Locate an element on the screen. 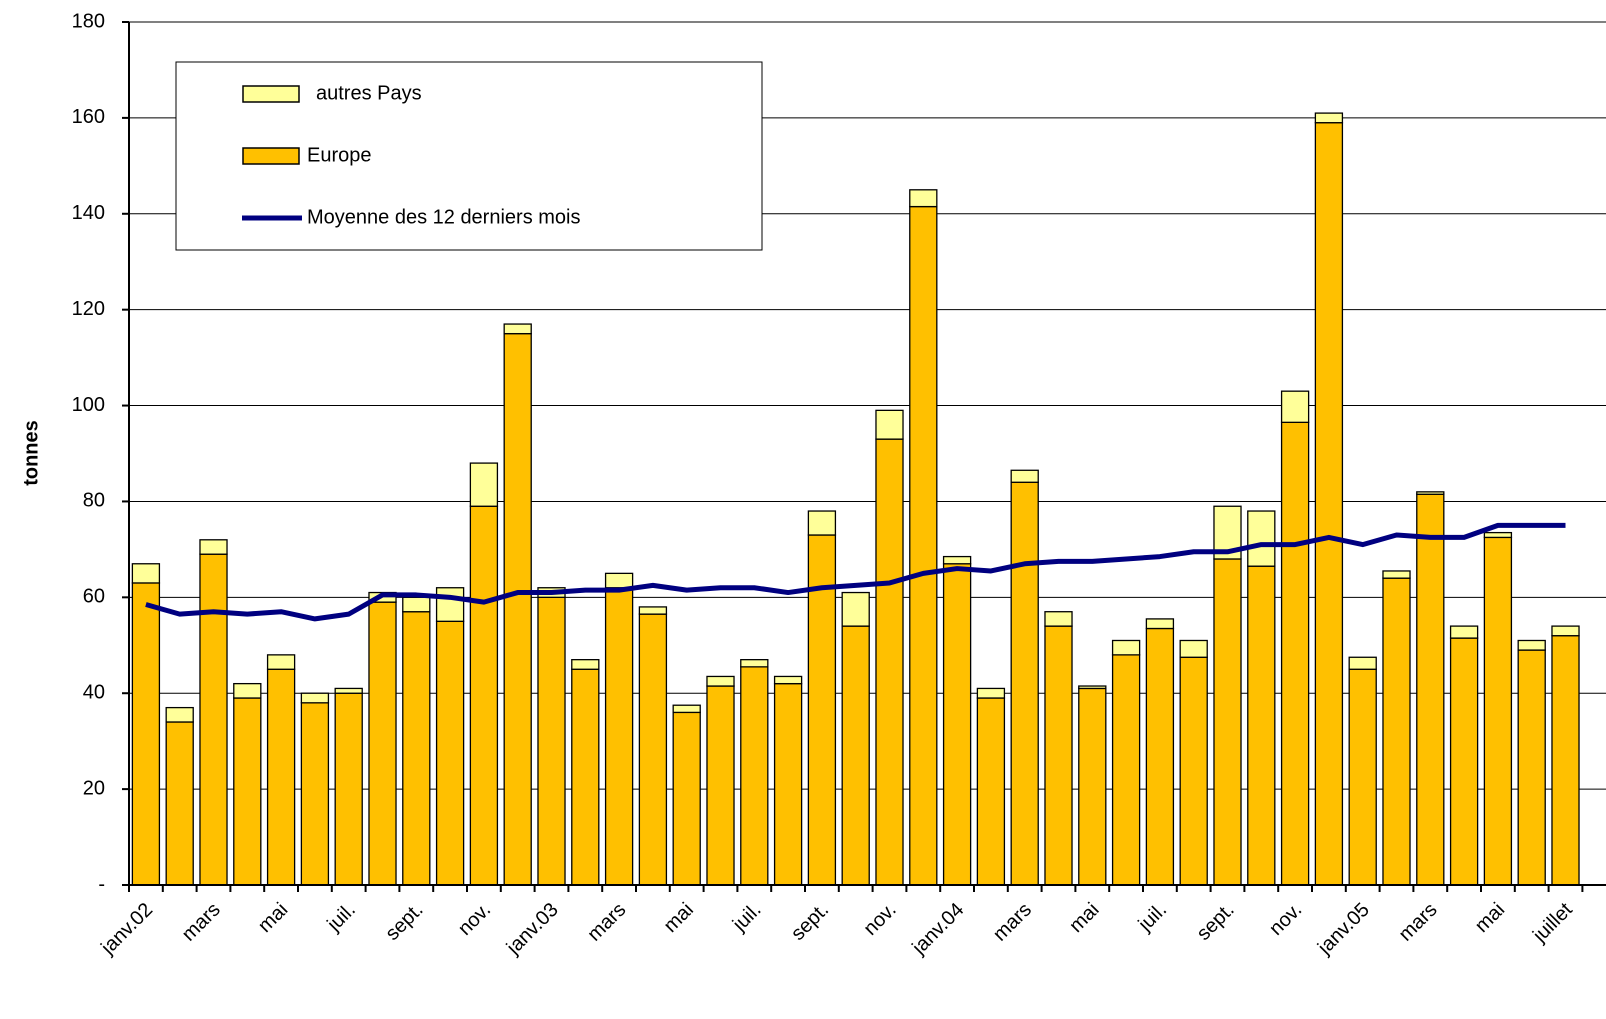 This screenshot has height=1019, width=1606. y-tick-label: 40 is located at coordinates (94, 693).